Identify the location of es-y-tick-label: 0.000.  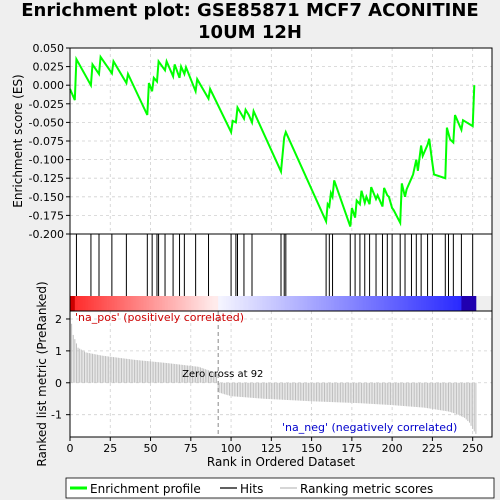
(49, 85).